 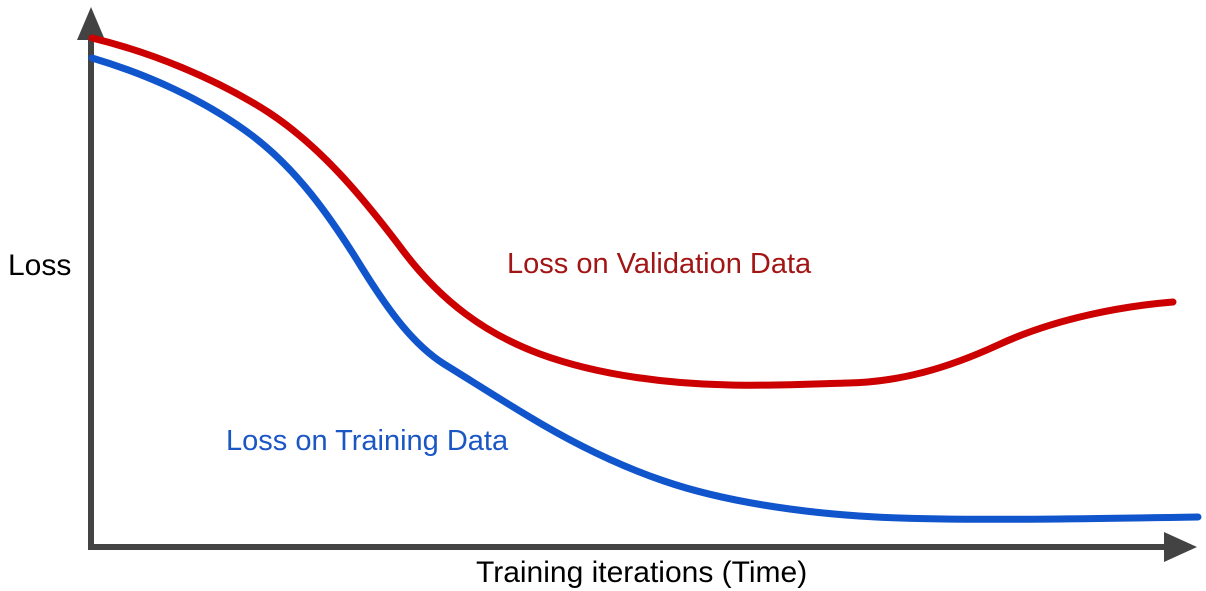 I want to click on x-axis-arrow-icon, so click(x=1180, y=547).